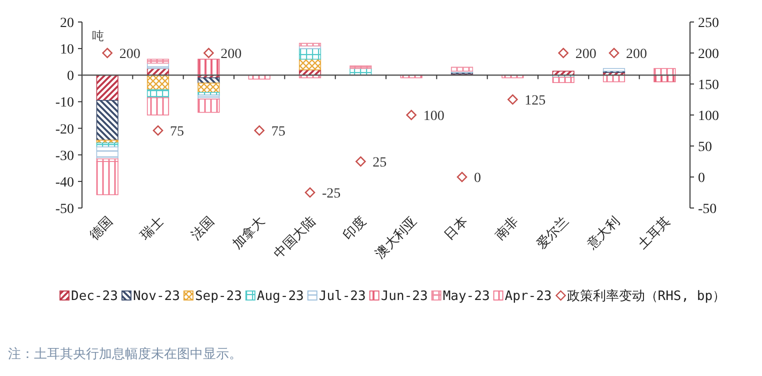 The image size is (762, 376). What do you see at coordinates (701, 178) in the screenshot?
I see `y2-tick-label: 0` at bounding box center [701, 178].